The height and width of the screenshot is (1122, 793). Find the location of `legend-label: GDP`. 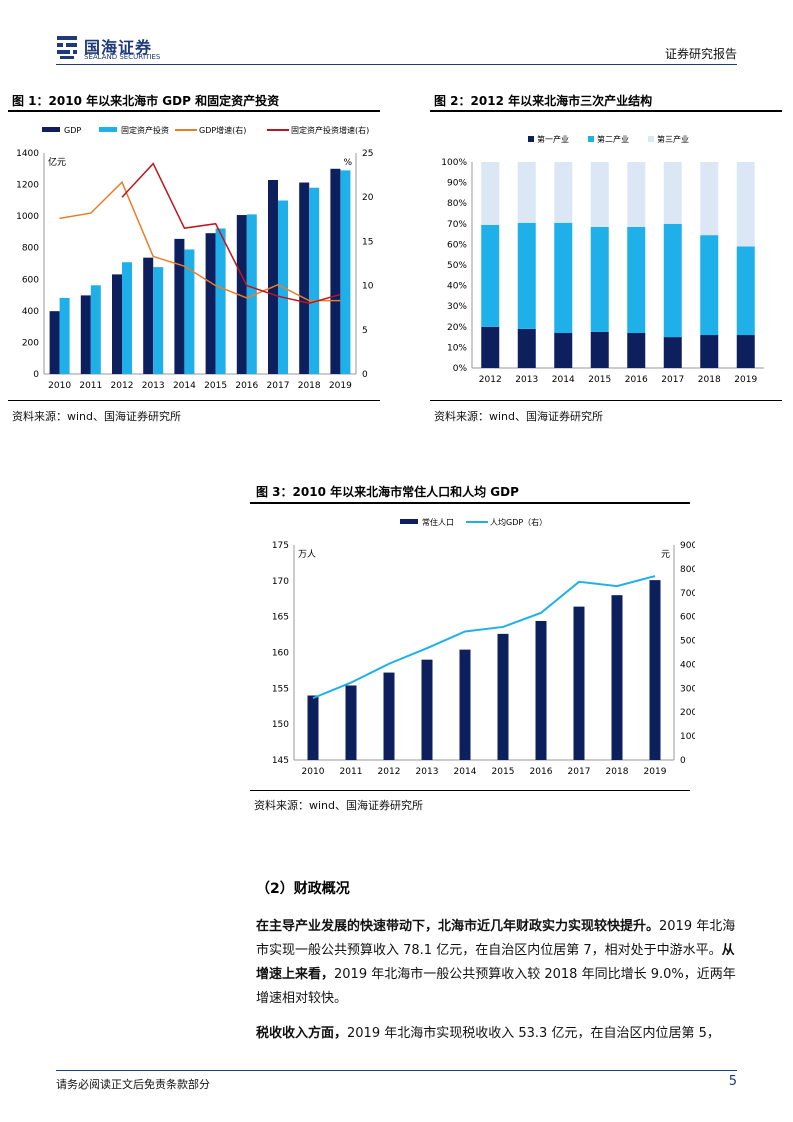

legend-label: GDP is located at coordinates (72, 130).